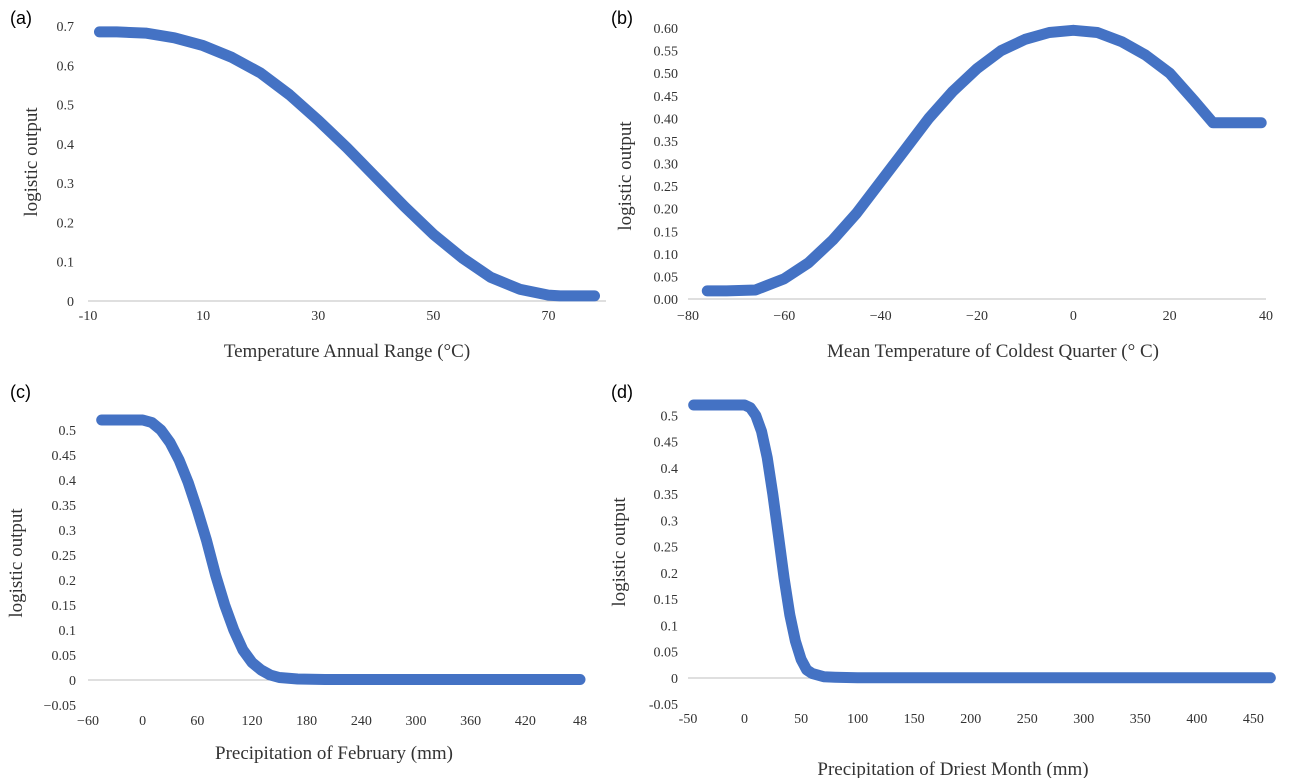  What do you see at coordinates (663, 705) in the screenshot?
I see `panel-d-y-tick-label: -0.05` at bounding box center [663, 705].